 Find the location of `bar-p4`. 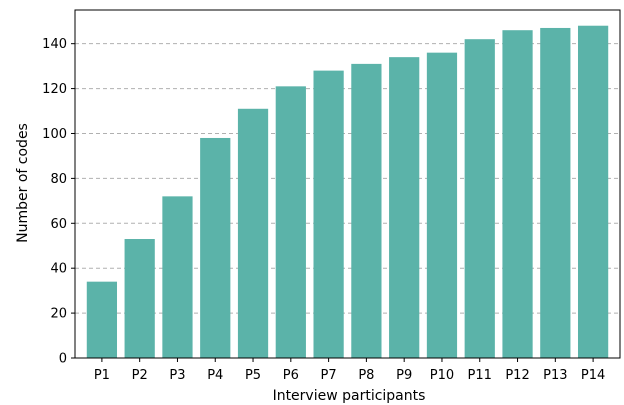

bar-p4 is located at coordinates (215, 247).